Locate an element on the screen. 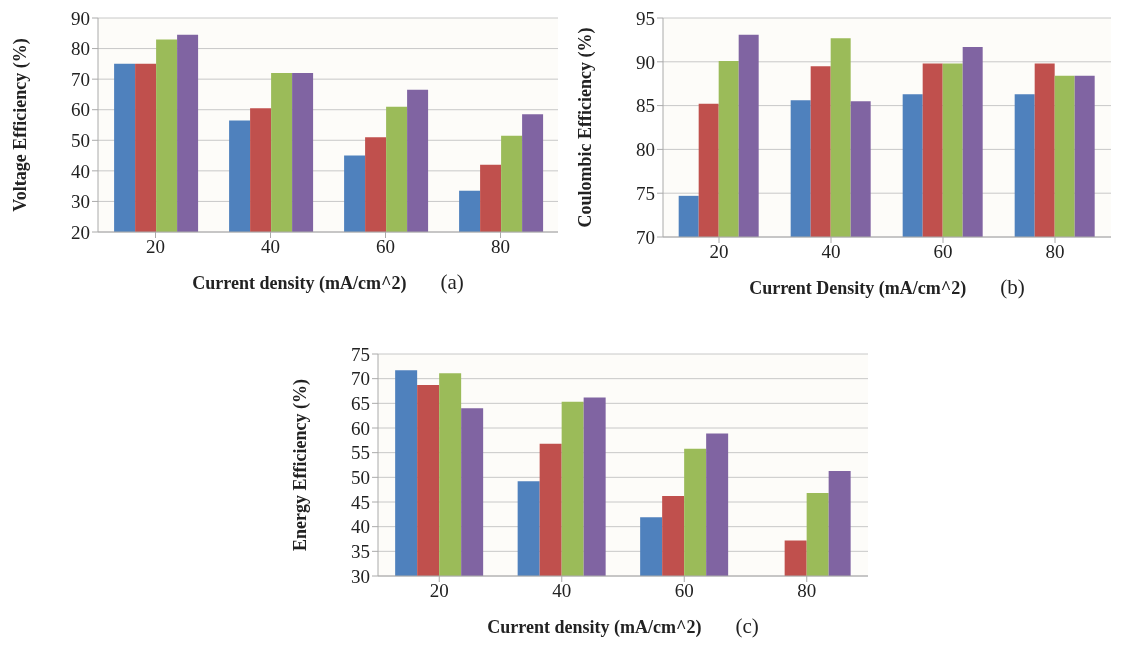 Image resolution: width=1132 pixels, height=672 pixels. y-tick-label: 65 is located at coordinates (360, 404).